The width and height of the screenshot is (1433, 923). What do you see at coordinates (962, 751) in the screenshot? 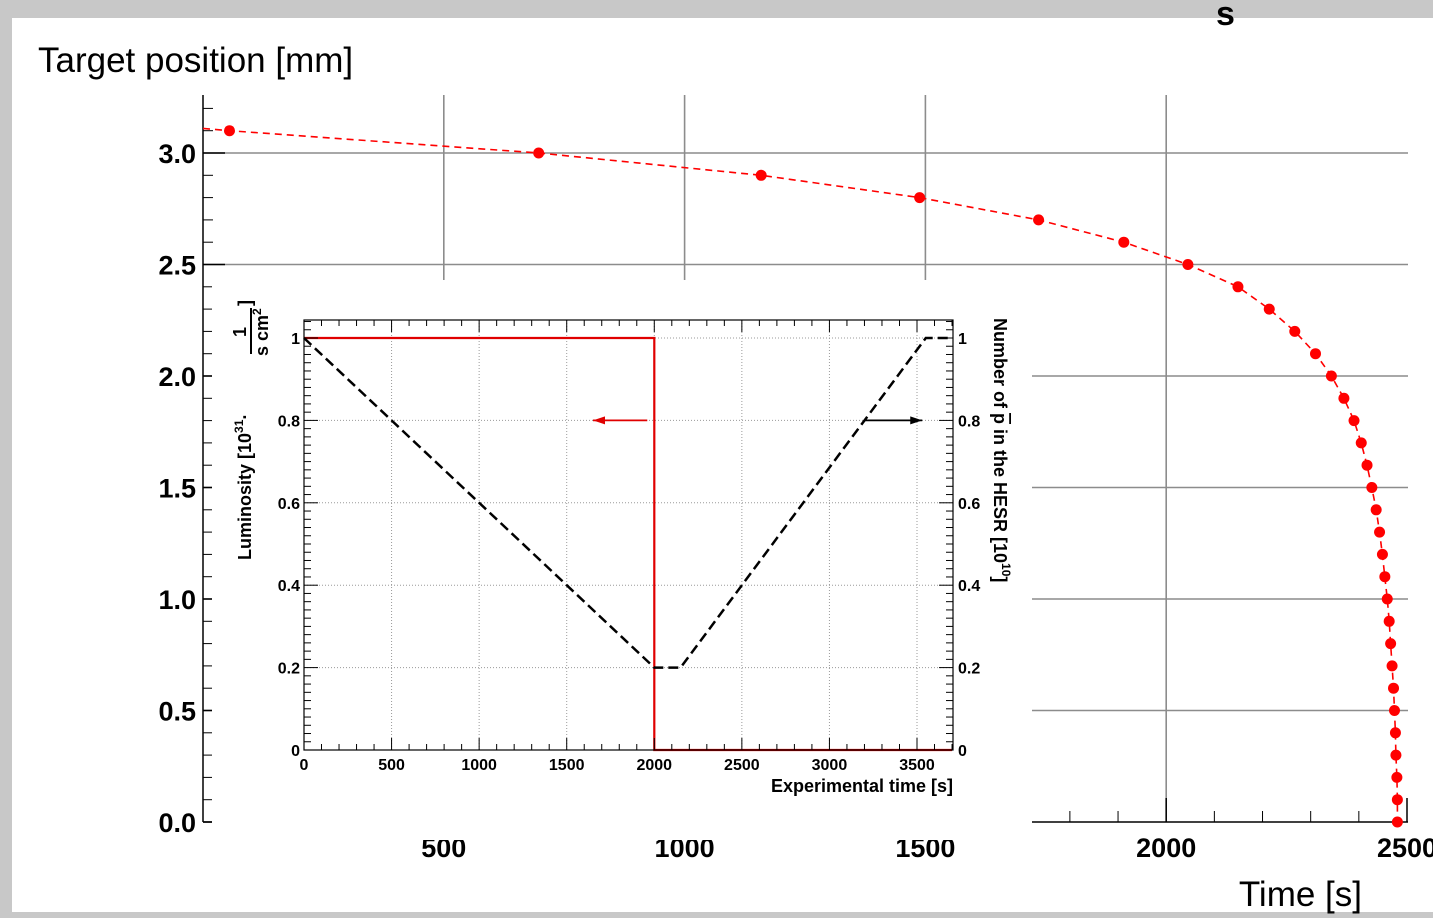
I see `inset-right-tick-label: 0` at bounding box center [962, 751].